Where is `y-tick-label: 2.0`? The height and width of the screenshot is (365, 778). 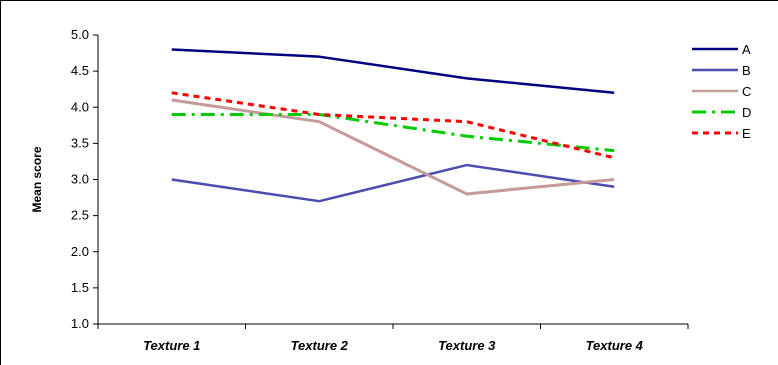
y-tick-label: 2.0 is located at coordinates (80, 251).